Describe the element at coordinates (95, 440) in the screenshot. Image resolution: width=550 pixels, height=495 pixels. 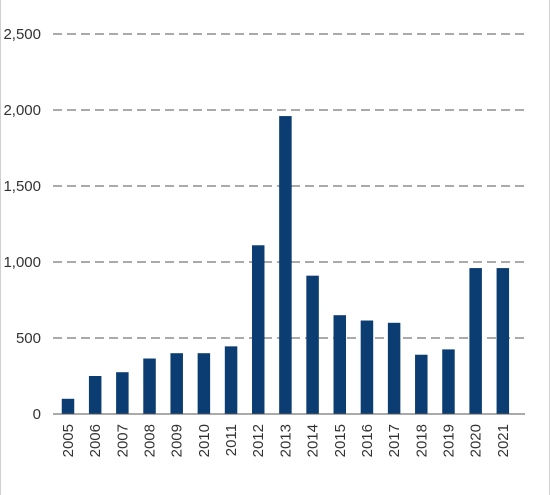
I see `x-tick-label: 2006` at that location.